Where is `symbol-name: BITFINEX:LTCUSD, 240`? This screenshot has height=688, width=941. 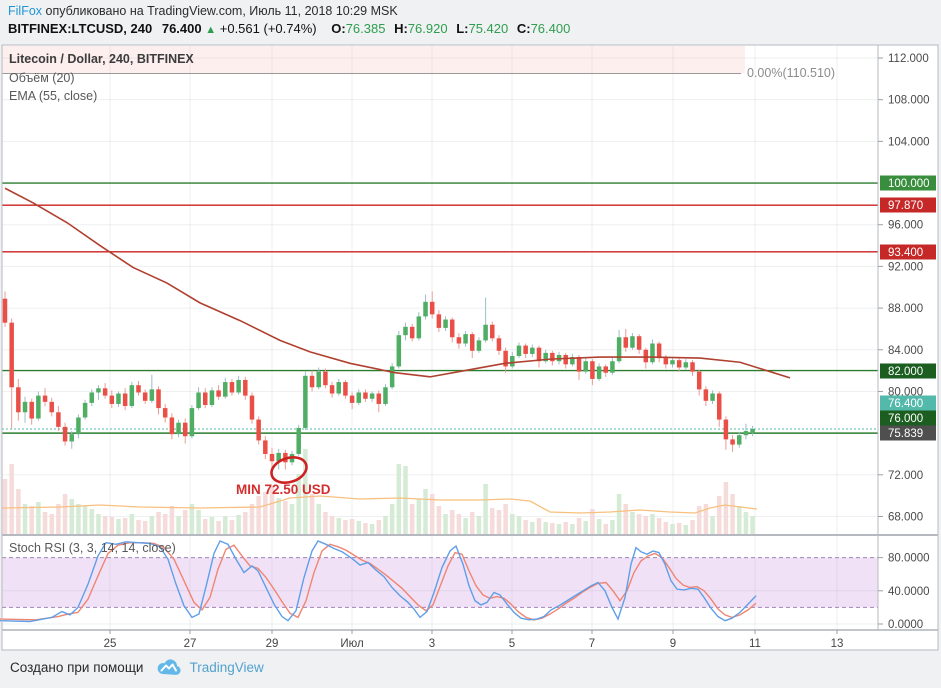 symbol-name: BITFINEX:LTCUSD, 240 is located at coordinates (80, 28).